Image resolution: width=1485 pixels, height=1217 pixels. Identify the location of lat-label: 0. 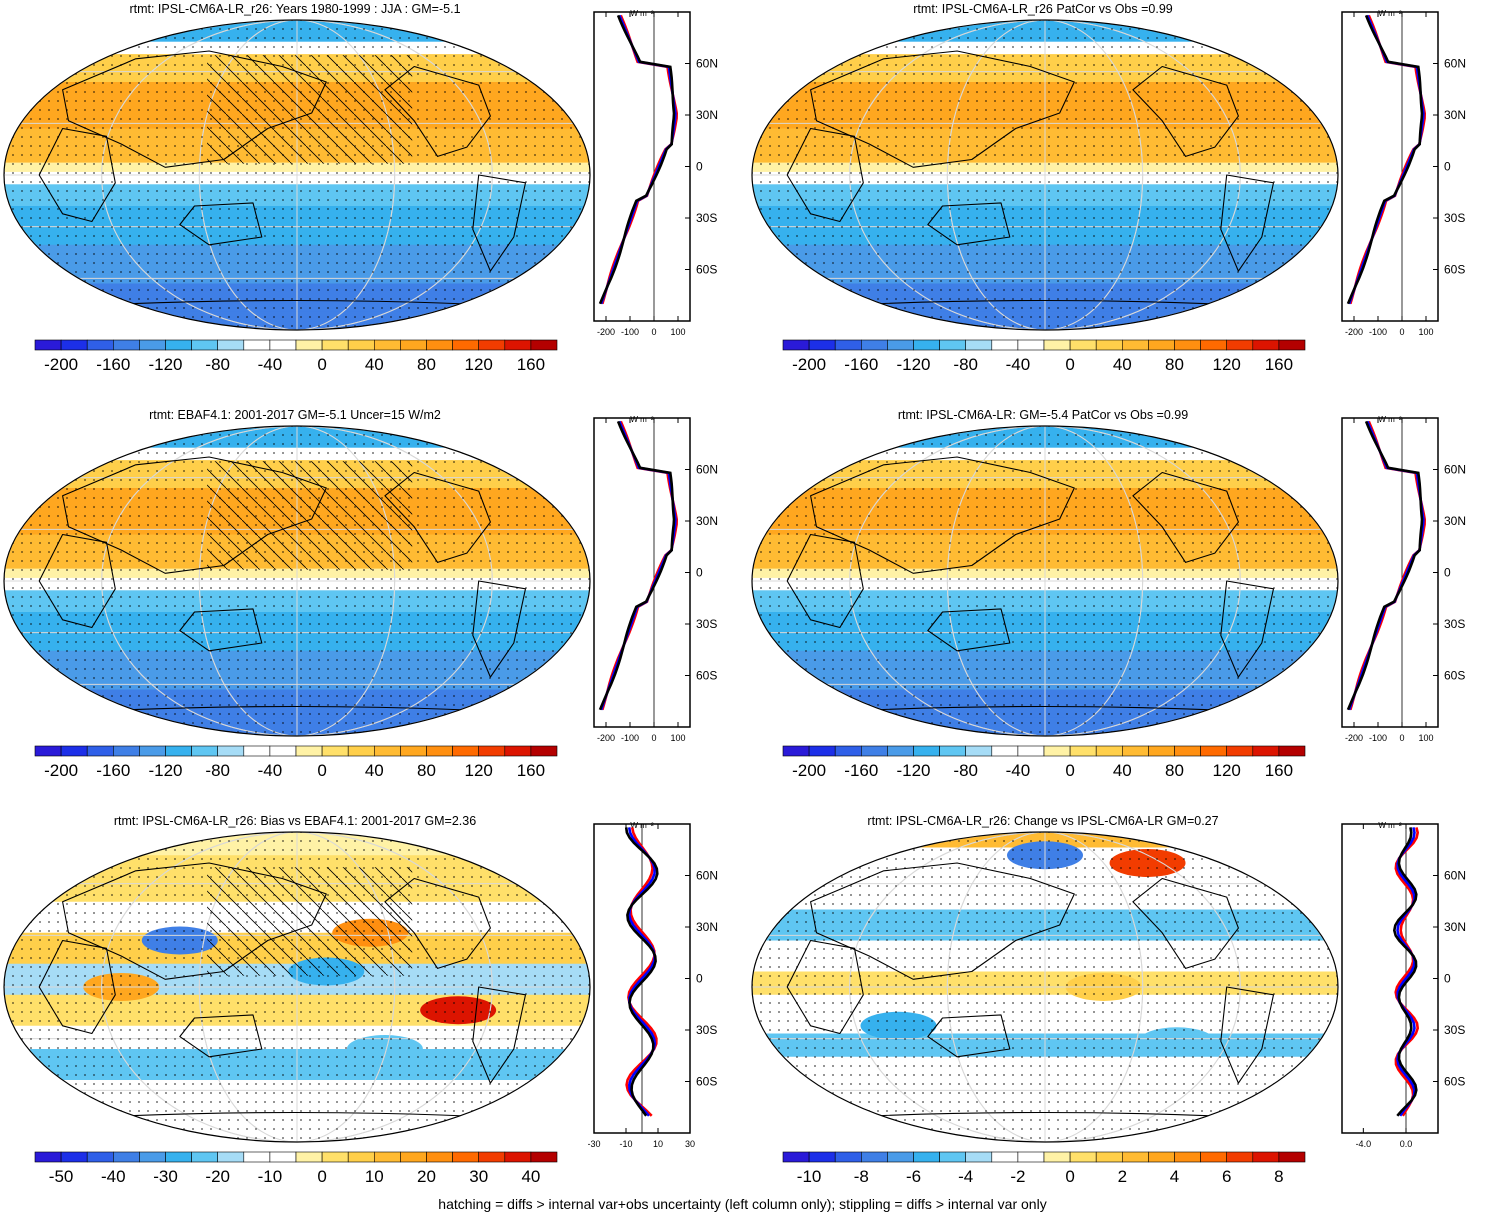
(699, 573).